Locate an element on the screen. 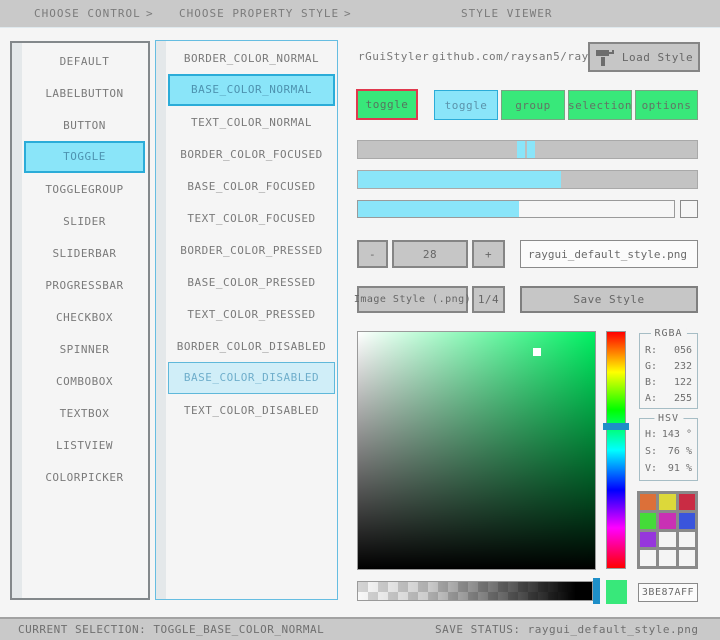  list-item-labelbutton: LABELBUTTON is located at coordinates (84, 93).